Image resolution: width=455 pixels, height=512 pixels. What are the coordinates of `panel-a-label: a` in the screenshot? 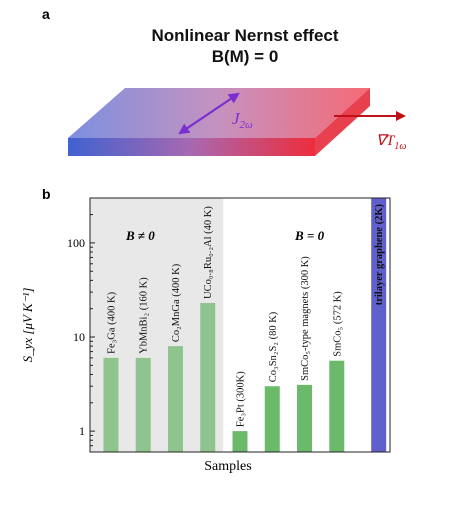 It's located at (46, 14).